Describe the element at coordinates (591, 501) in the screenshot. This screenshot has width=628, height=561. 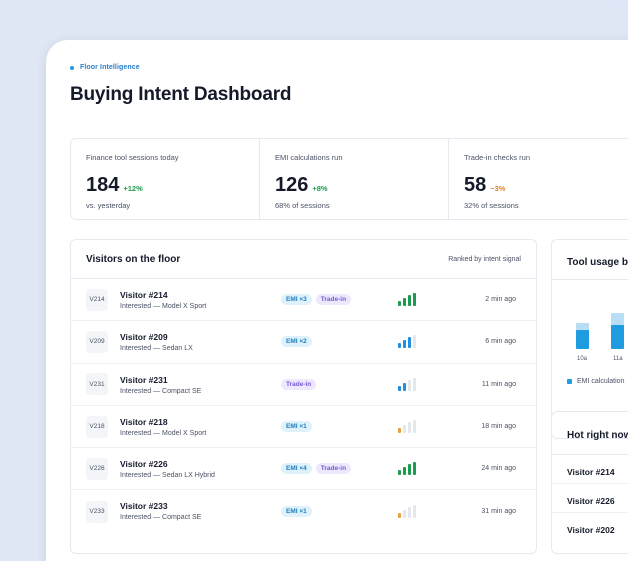
I see `hot-item: Visitor #226` at that location.